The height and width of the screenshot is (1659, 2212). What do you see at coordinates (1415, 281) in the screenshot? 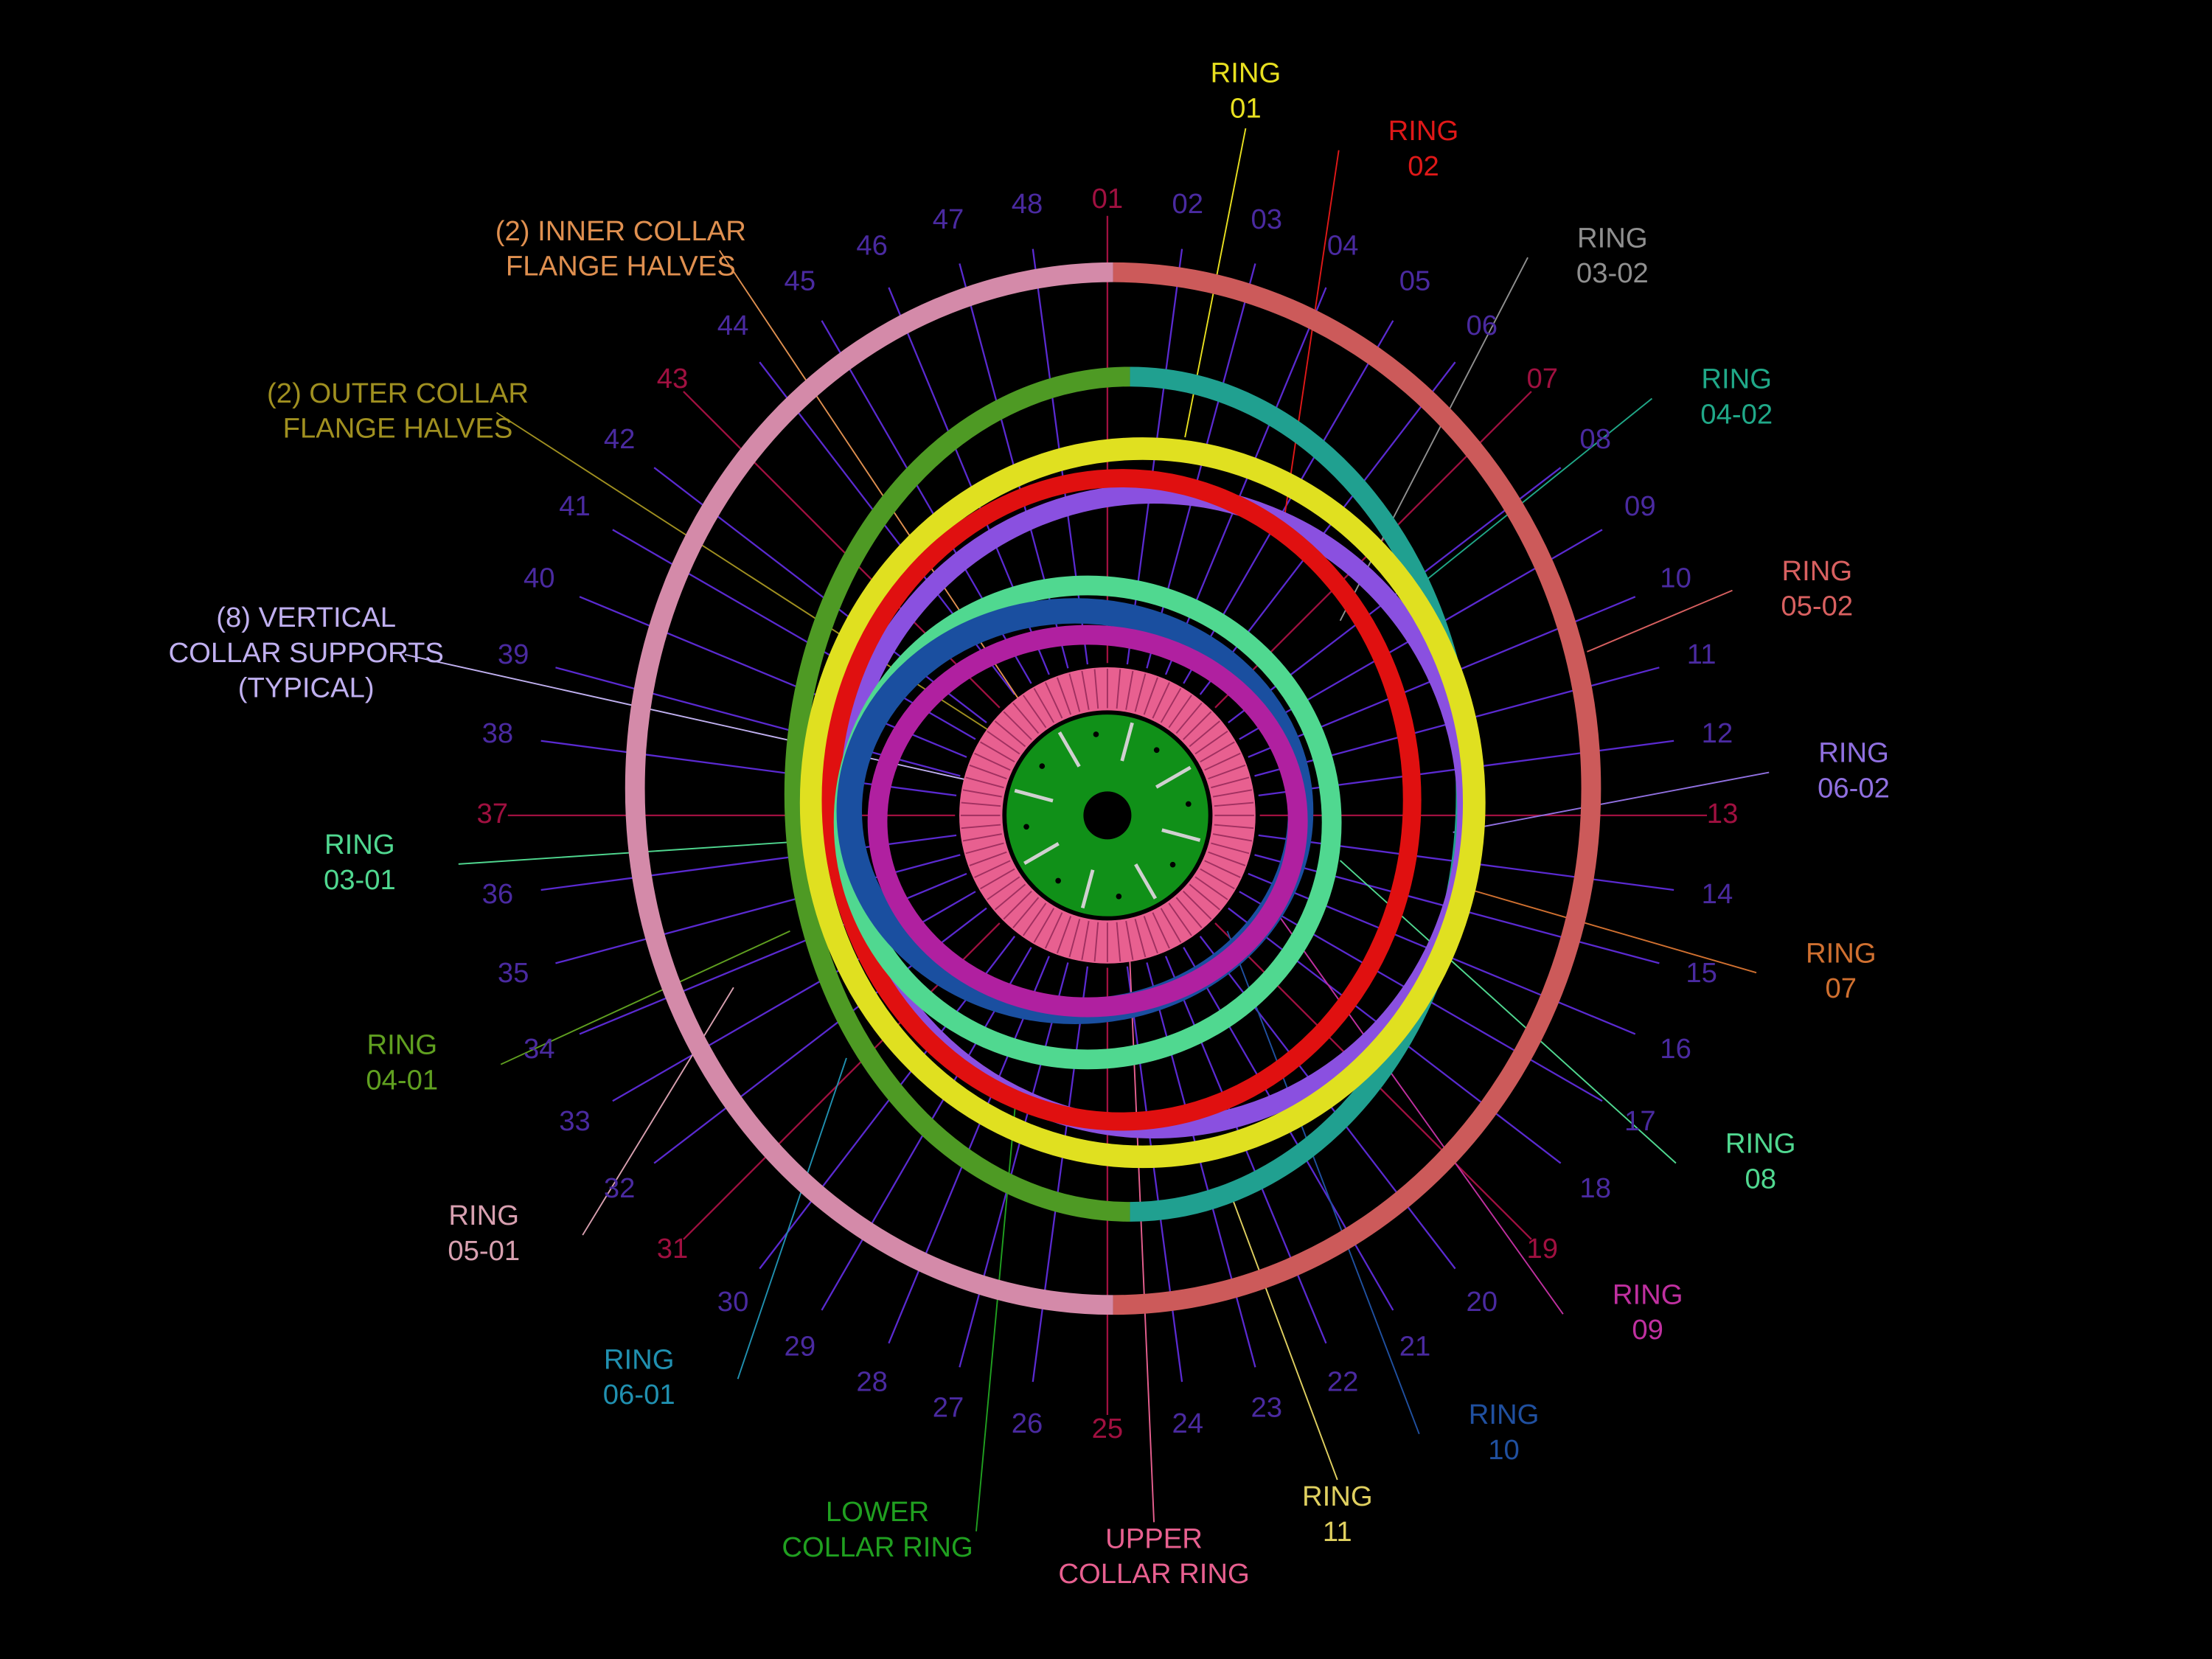
I see `spoke-number: 05` at bounding box center [1415, 281].